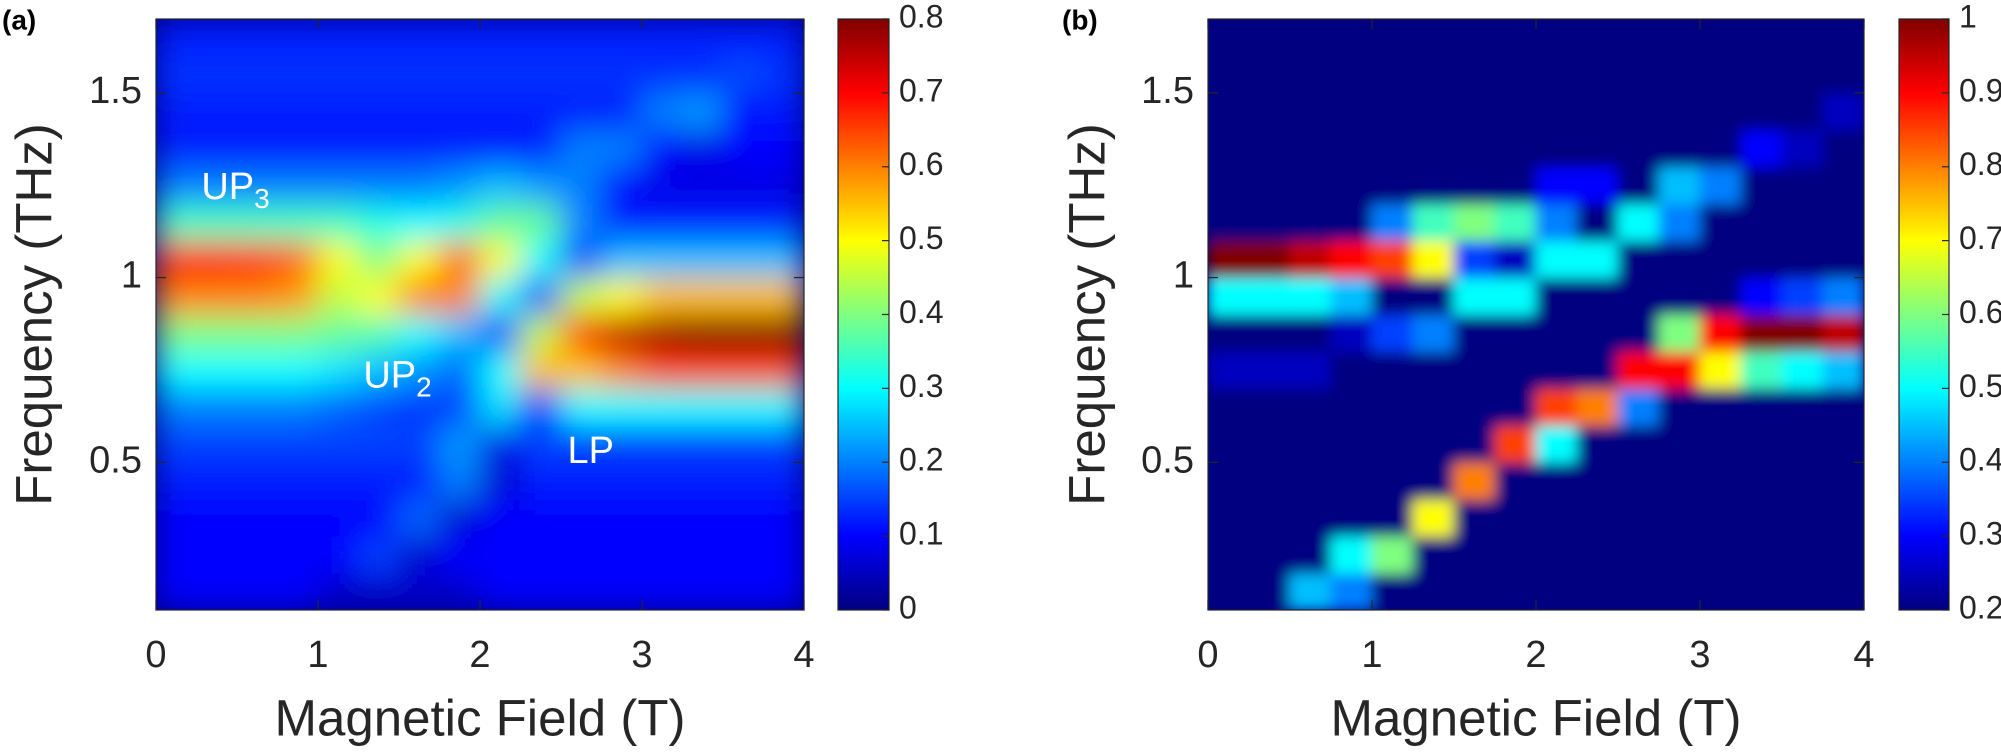 The image size is (2001, 756). Describe the element at coordinates (397, 378) in the screenshot. I see `annotation: UP2` at that location.